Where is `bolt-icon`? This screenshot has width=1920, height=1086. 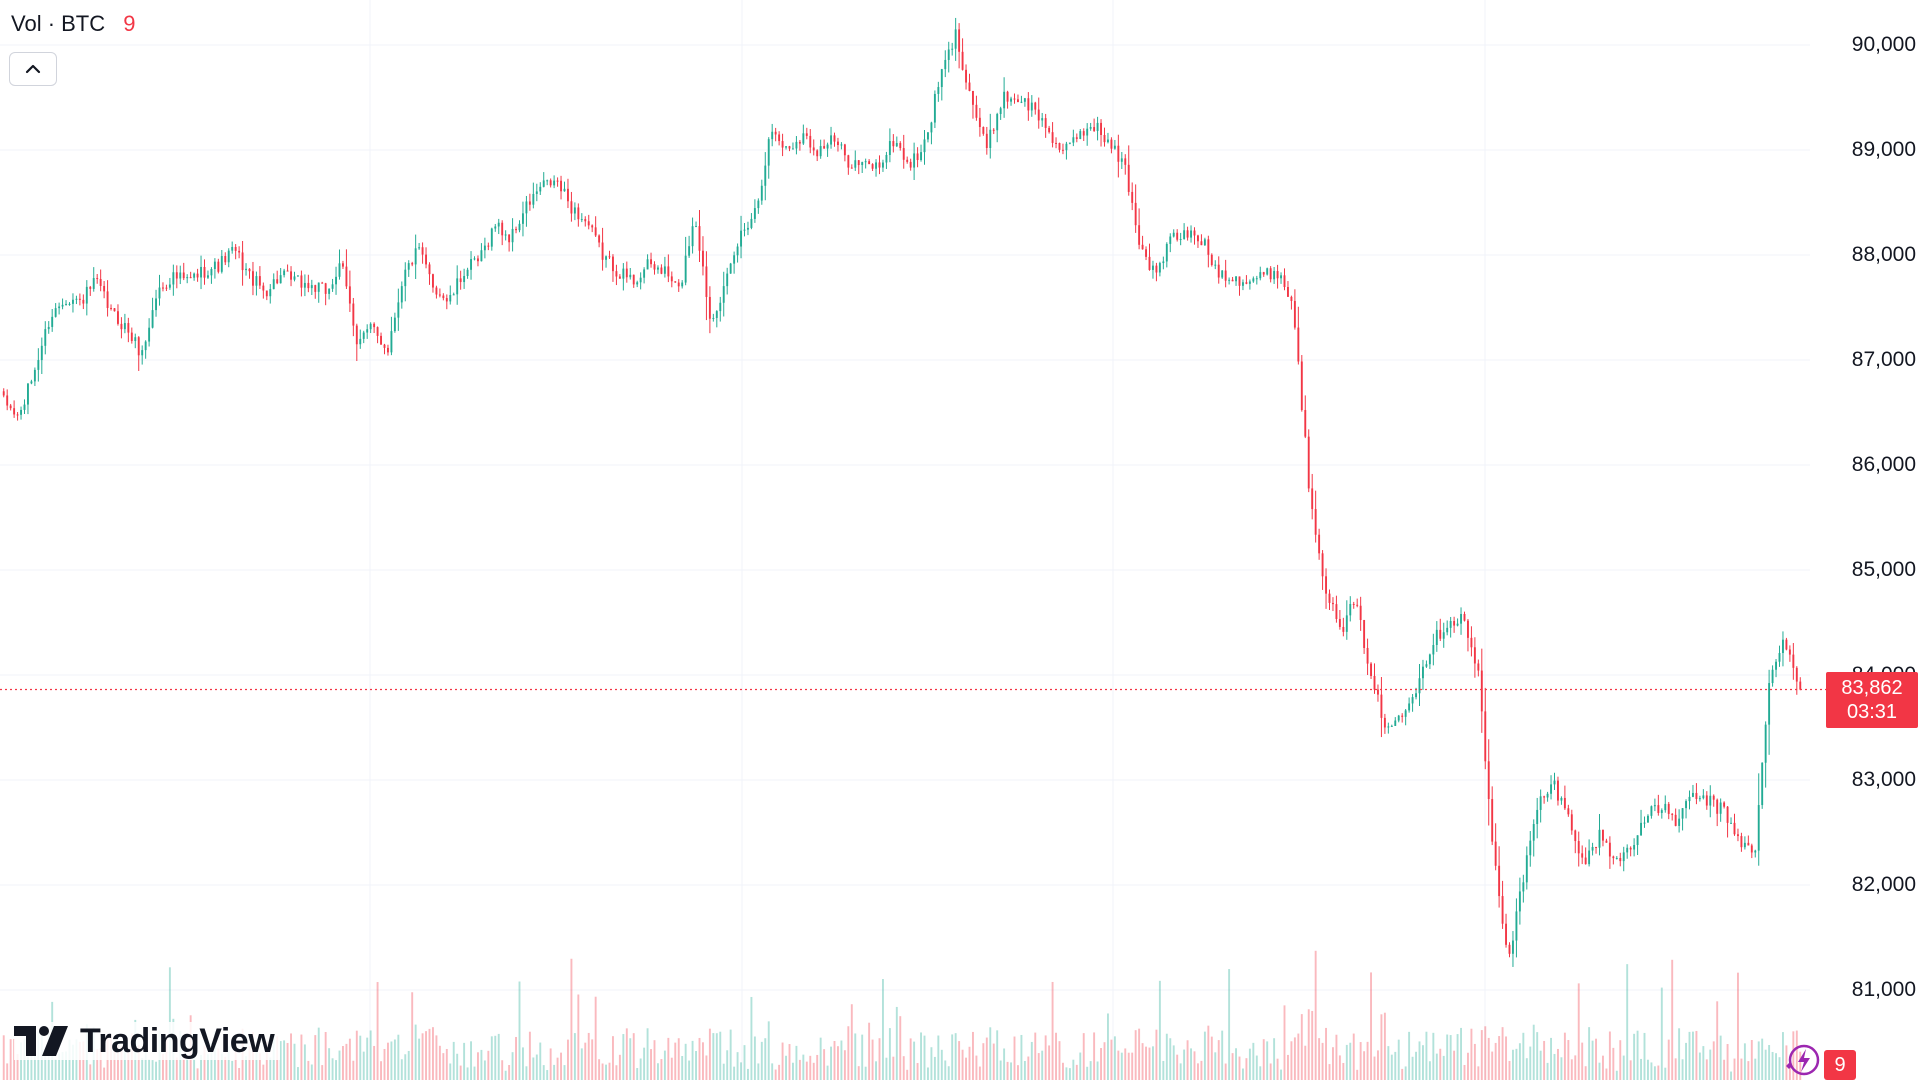
bolt-icon is located at coordinates (1802, 1060).